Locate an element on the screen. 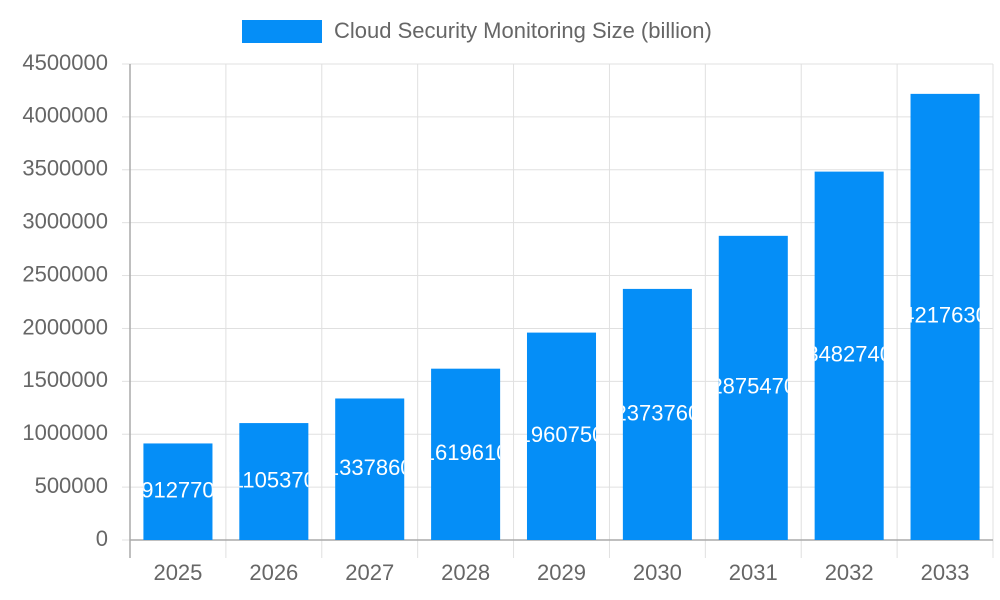 This screenshot has height=600, width=1000. x-tick-label: 2033 is located at coordinates (945, 572).